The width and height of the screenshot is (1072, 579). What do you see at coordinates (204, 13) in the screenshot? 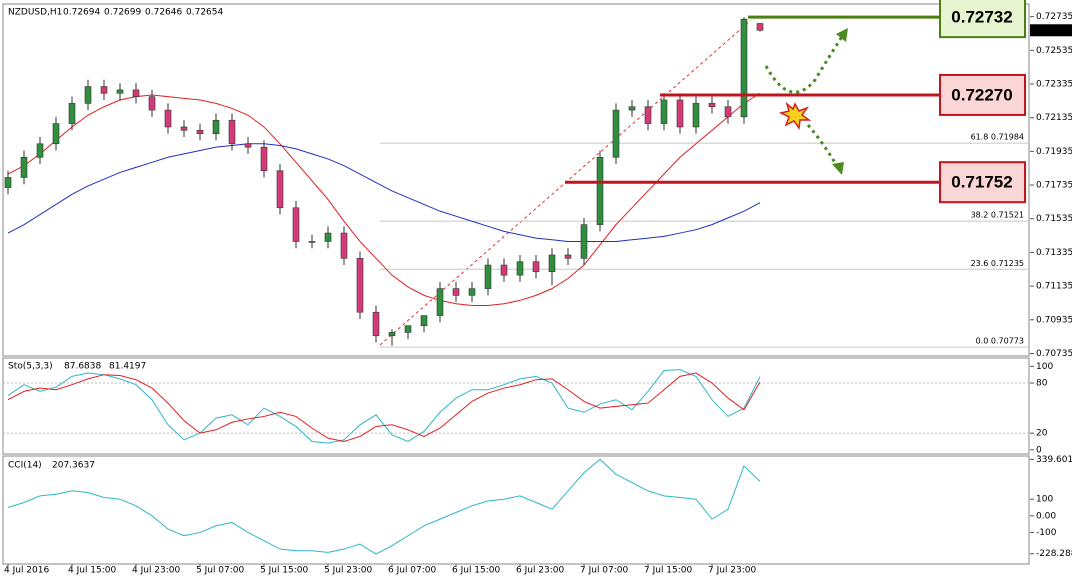
I see `header-close: 0.72654` at bounding box center [204, 13].